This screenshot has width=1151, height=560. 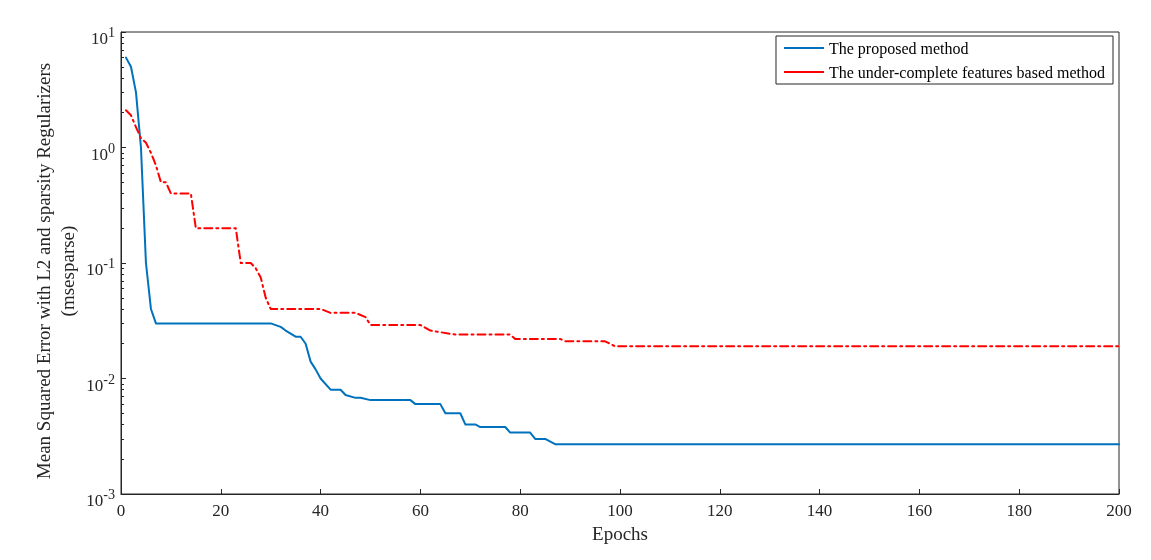 What do you see at coordinates (720, 510) in the screenshot?
I see `x-tick-label: 120` at bounding box center [720, 510].